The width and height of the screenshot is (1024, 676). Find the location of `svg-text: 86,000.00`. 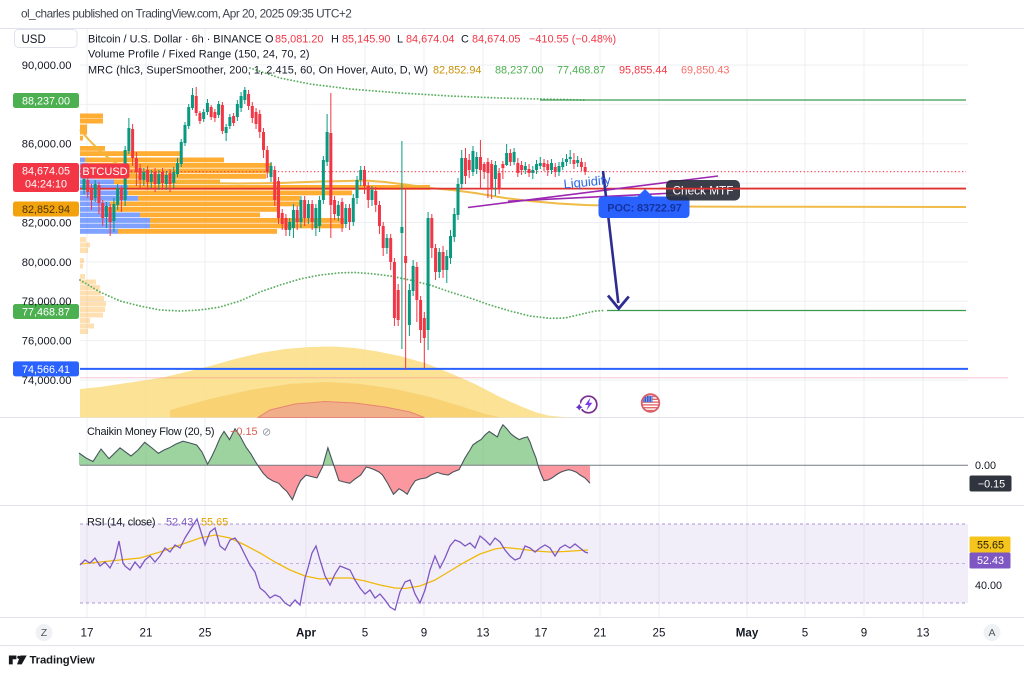

svg-text: 86,000.00 is located at coordinates (47, 145).